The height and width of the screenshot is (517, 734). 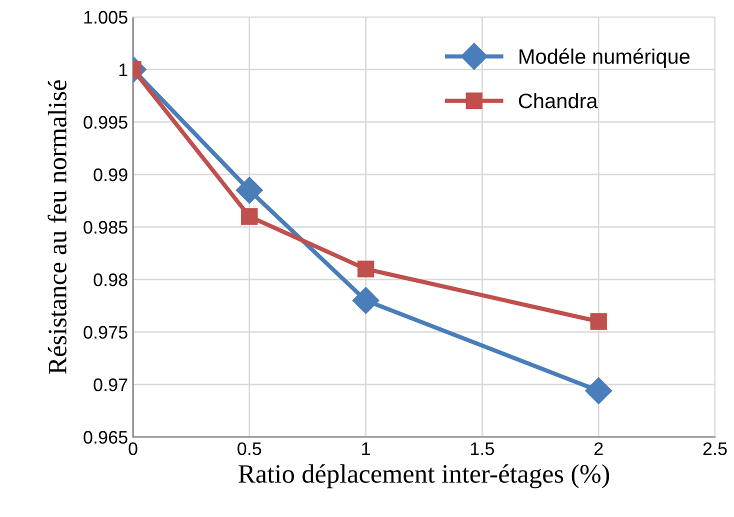 What do you see at coordinates (598, 448) in the screenshot?
I see `x-tick-label: 2` at bounding box center [598, 448].